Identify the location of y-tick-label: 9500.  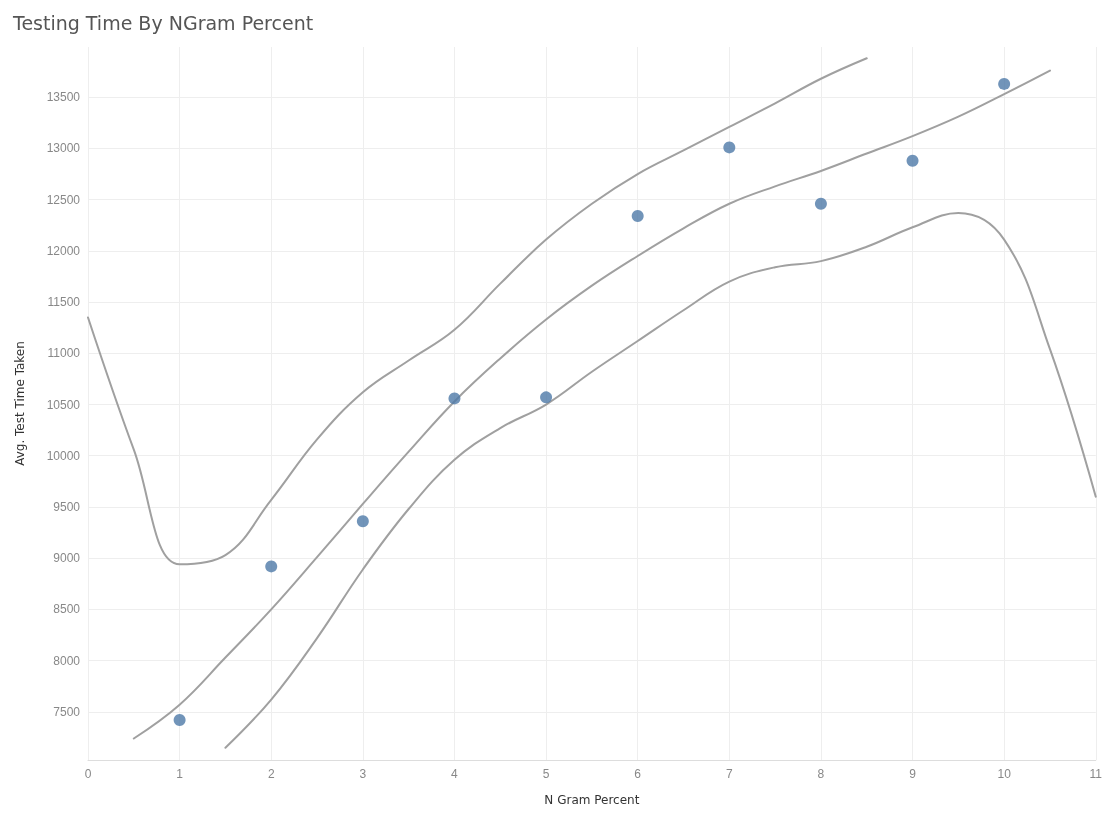
(67, 506).